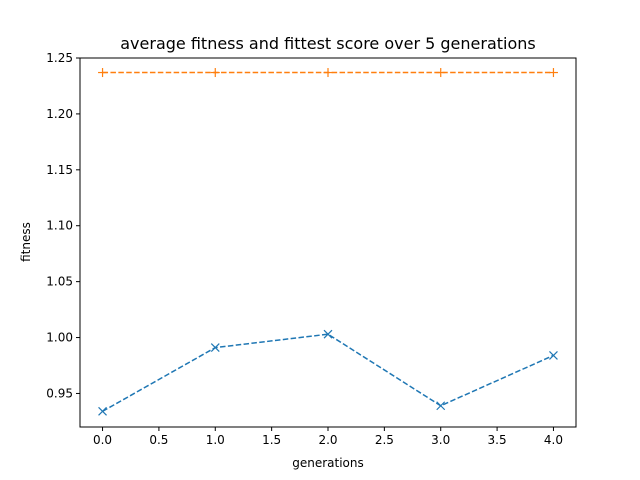  What do you see at coordinates (59, 338) in the screenshot?
I see `y-tick-label: 1.00` at bounding box center [59, 338].